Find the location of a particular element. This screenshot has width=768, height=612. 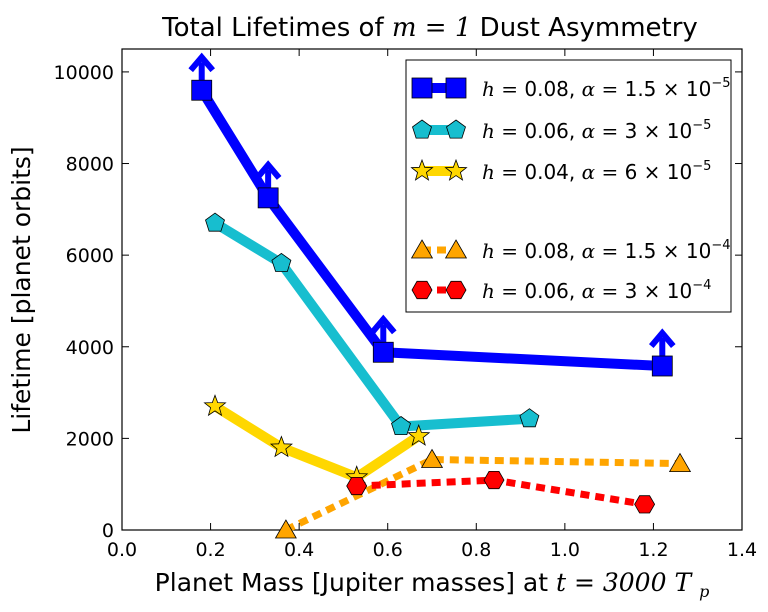

legend-item-0: h = 0.08, α = 1.5 × 10−5 is located at coordinates (571, 88).